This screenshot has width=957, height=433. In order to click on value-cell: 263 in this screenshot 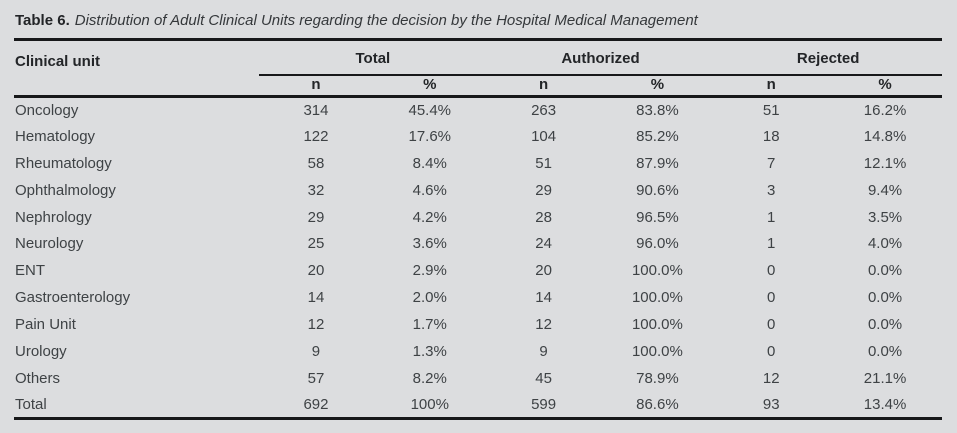, I will do `click(544, 110)`.